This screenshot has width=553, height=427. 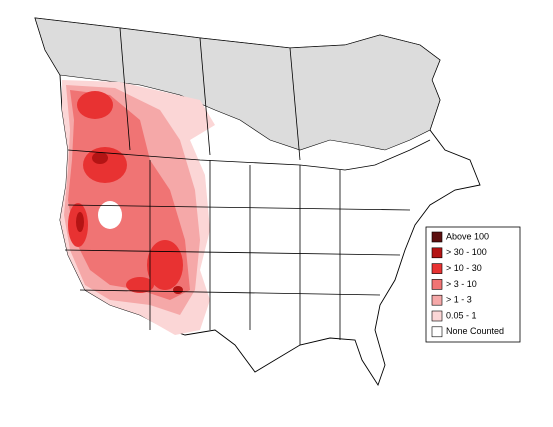 What do you see at coordinates (475, 331) in the screenshot?
I see `legend-label: None Counted` at bounding box center [475, 331].